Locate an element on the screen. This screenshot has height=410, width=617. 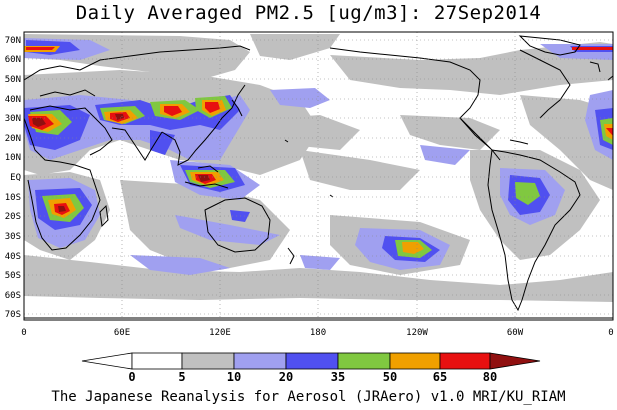
lon-label-120e: 120E is located at coordinates (220, 333).